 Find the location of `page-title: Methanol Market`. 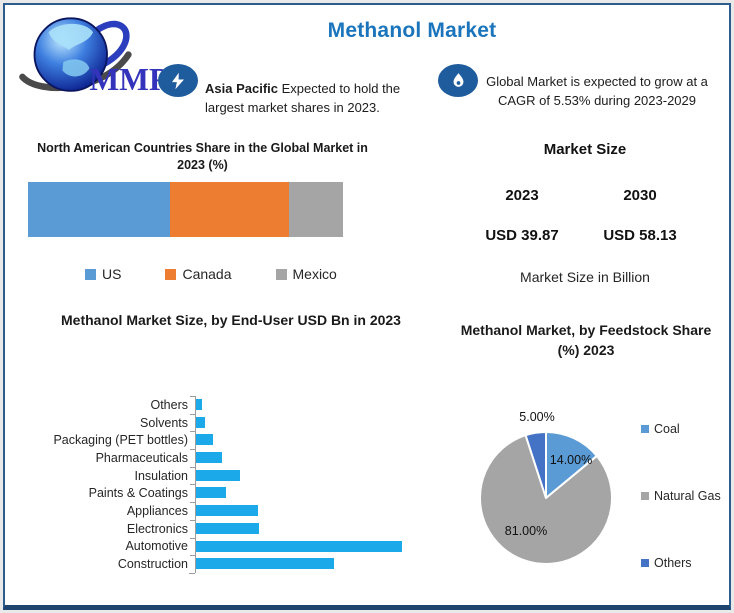

page-title: Methanol Market is located at coordinates (412, 30).